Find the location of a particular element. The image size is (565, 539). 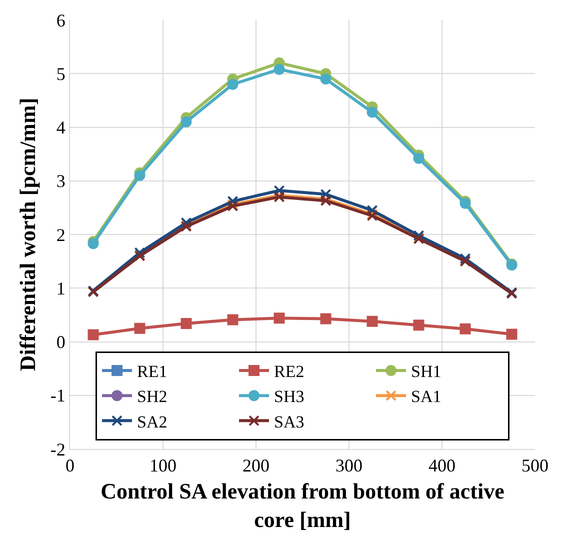

legend-label: SH1 is located at coordinates (426, 372).